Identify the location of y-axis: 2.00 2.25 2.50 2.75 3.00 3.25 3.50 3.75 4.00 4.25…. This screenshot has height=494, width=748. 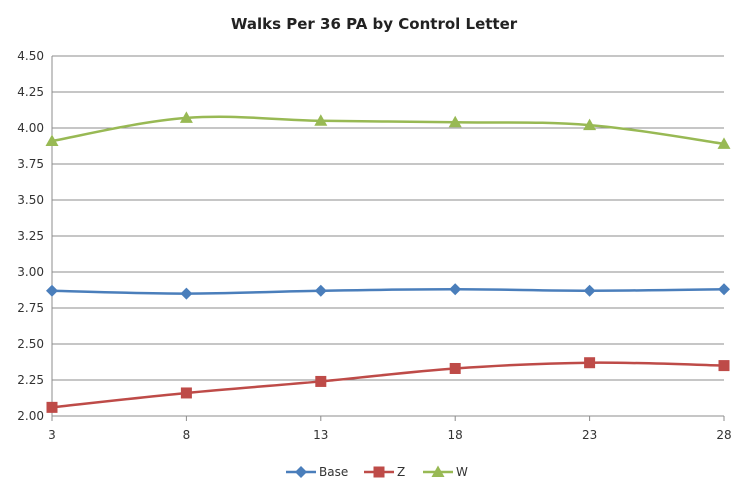
(30, 236).